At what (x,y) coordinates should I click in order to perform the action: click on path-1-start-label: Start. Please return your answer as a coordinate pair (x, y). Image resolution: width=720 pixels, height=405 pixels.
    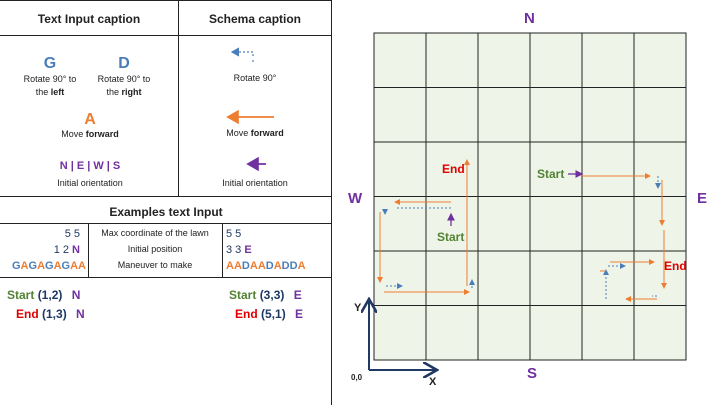
    Looking at the image, I should click on (450, 237).